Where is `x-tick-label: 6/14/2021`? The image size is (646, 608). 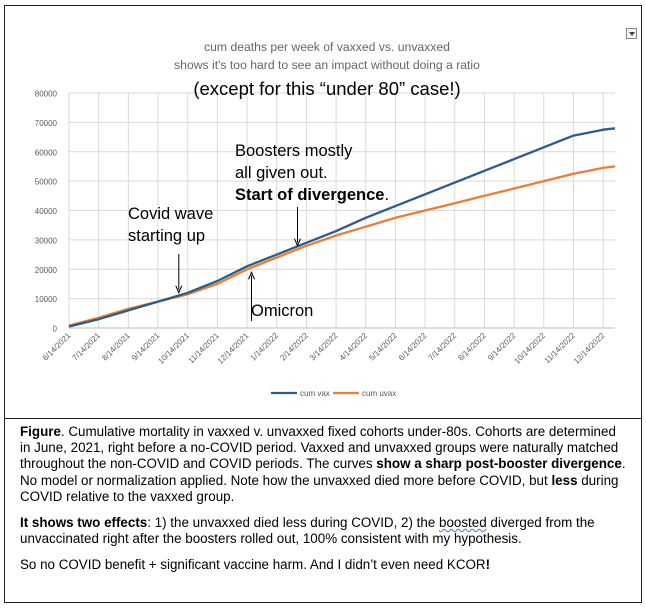
x-tick-label: 6/14/2021 is located at coordinates (57, 347).